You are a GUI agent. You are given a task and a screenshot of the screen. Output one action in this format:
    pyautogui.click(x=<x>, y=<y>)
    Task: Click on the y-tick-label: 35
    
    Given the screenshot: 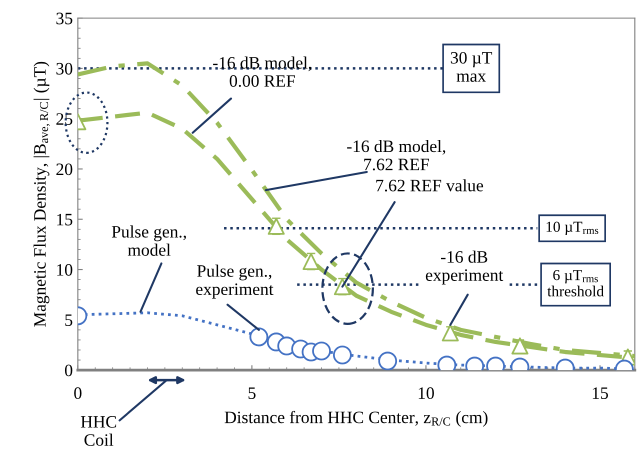 What is the action you would take?
    pyautogui.click(x=64, y=18)
    